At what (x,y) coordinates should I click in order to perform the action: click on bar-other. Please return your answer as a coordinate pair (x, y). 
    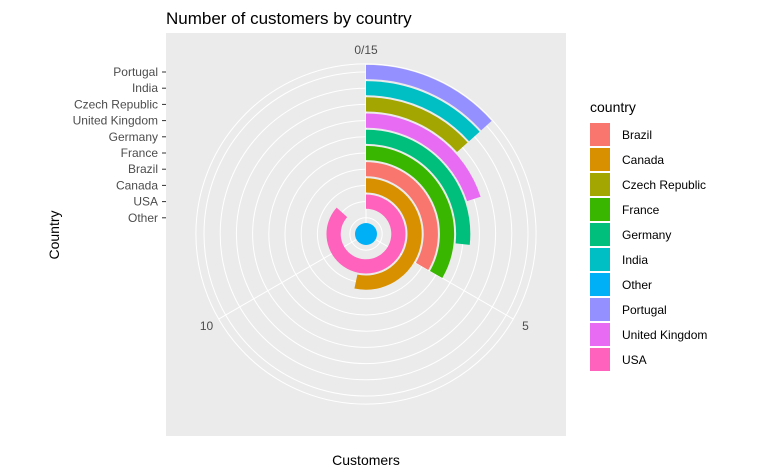
    Looking at the image, I should click on (366, 234).